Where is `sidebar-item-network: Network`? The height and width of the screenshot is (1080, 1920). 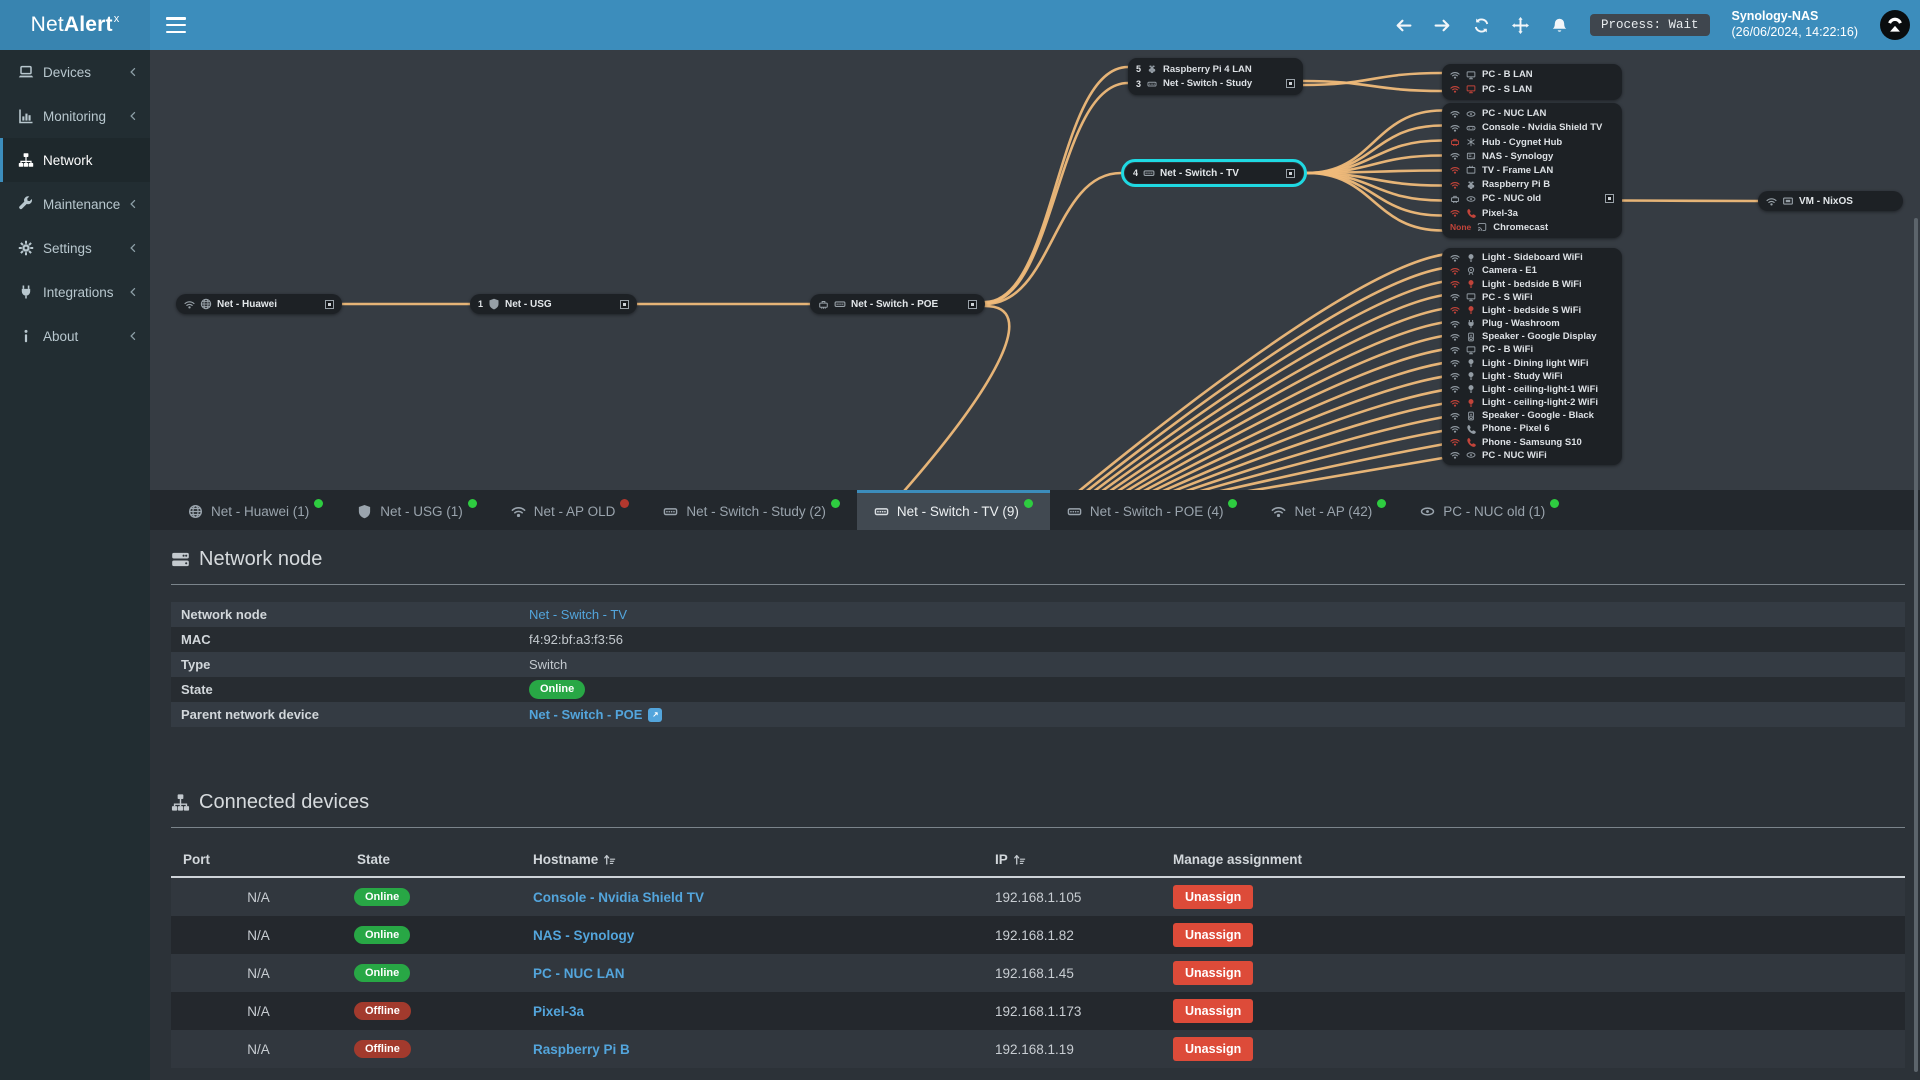 sidebar-item-network: Network is located at coordinates (75, 160).